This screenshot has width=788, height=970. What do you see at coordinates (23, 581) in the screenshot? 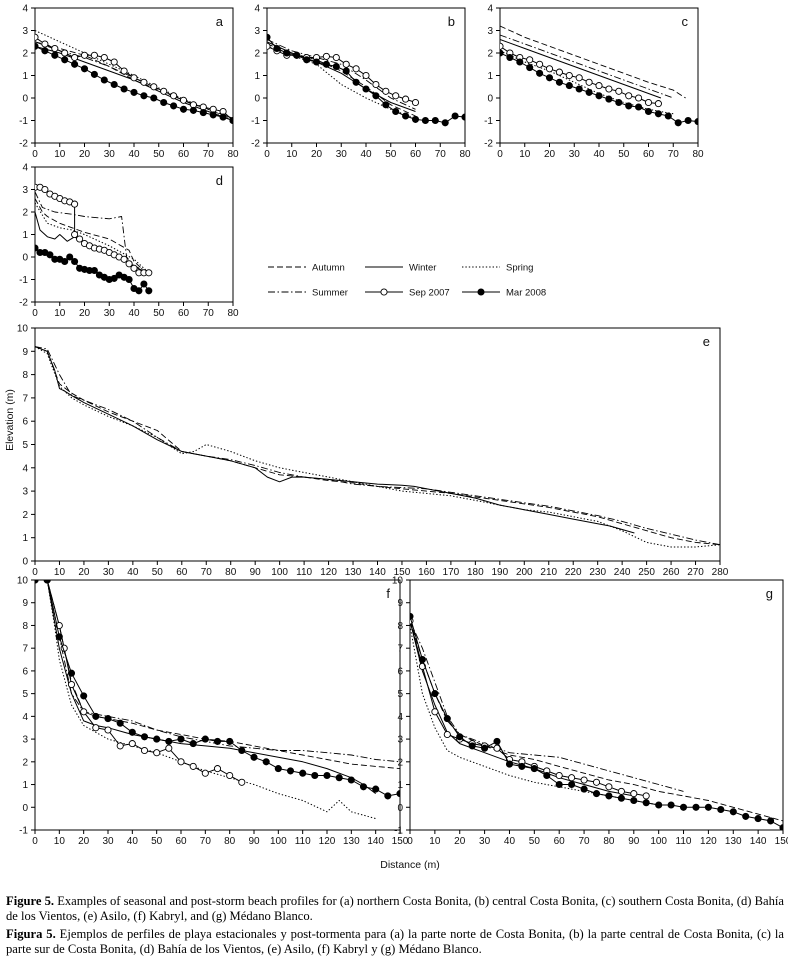
I see `y-tick-label: 10` at bounding box center [23, 581].